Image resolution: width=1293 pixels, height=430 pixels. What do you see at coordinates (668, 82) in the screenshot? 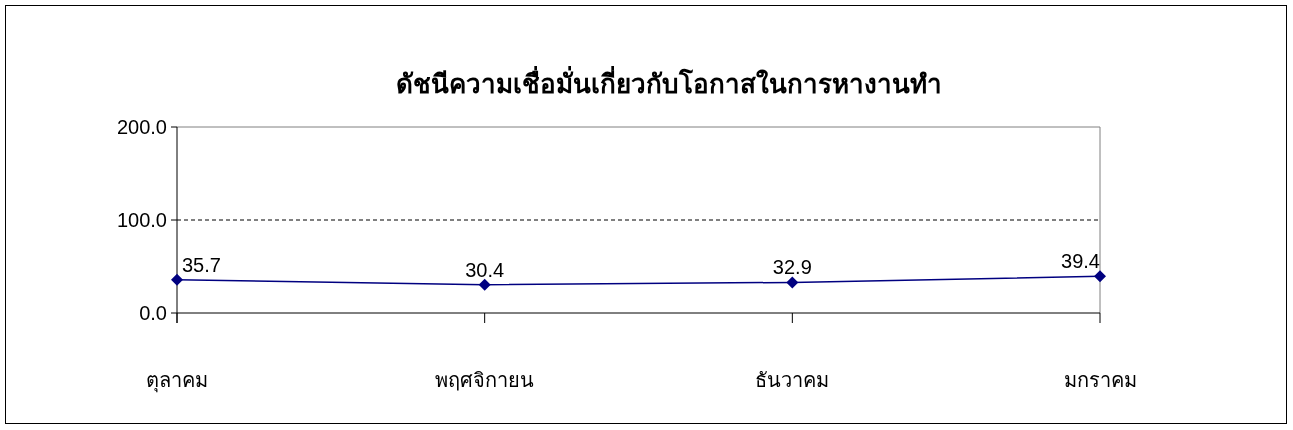
I see `chart-title: ดัชนีความเชื่อมั่นเกี่ยวกับโอกาสในการหางานทำ` at bounding box center [668, 82].